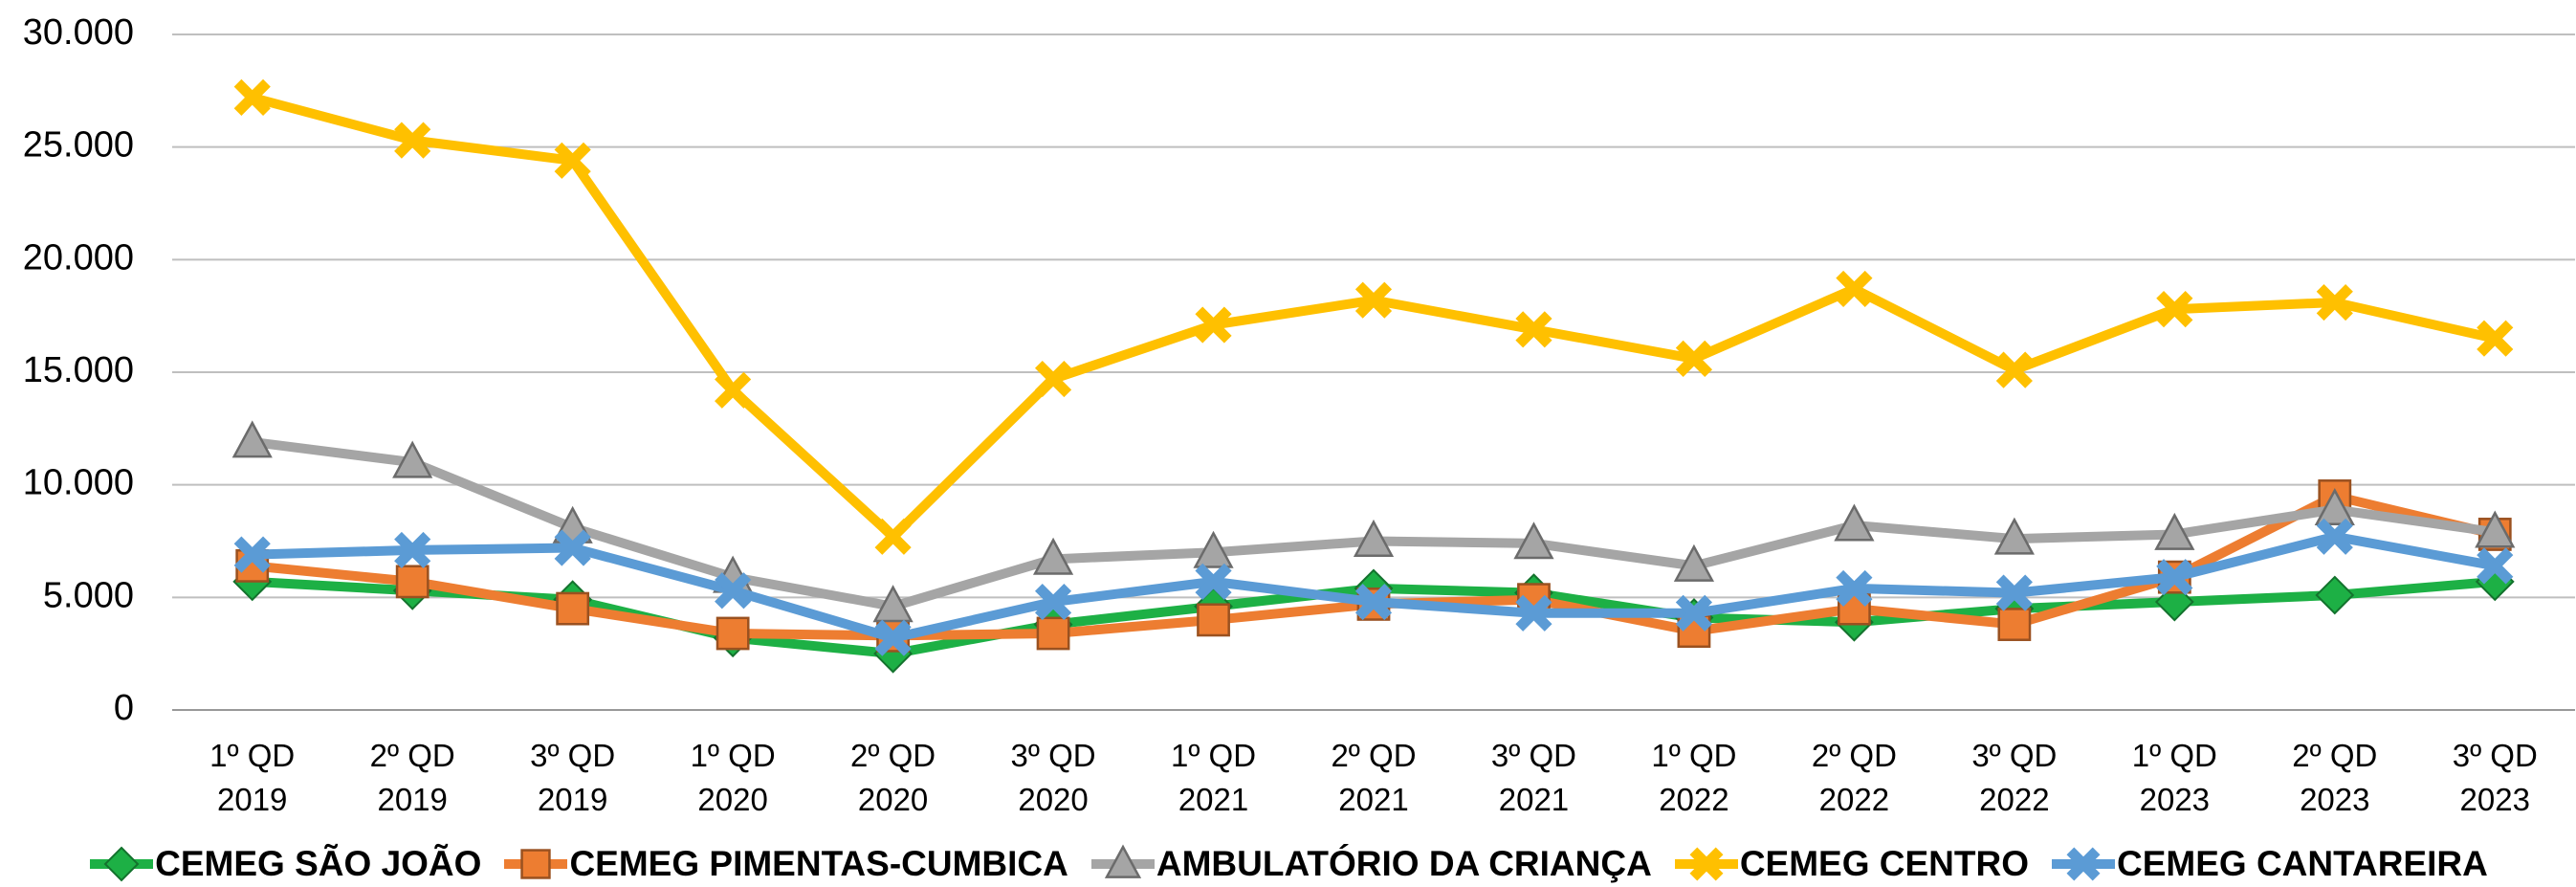  I want to click on y-tick-label: 30.000, so click(78, 32).